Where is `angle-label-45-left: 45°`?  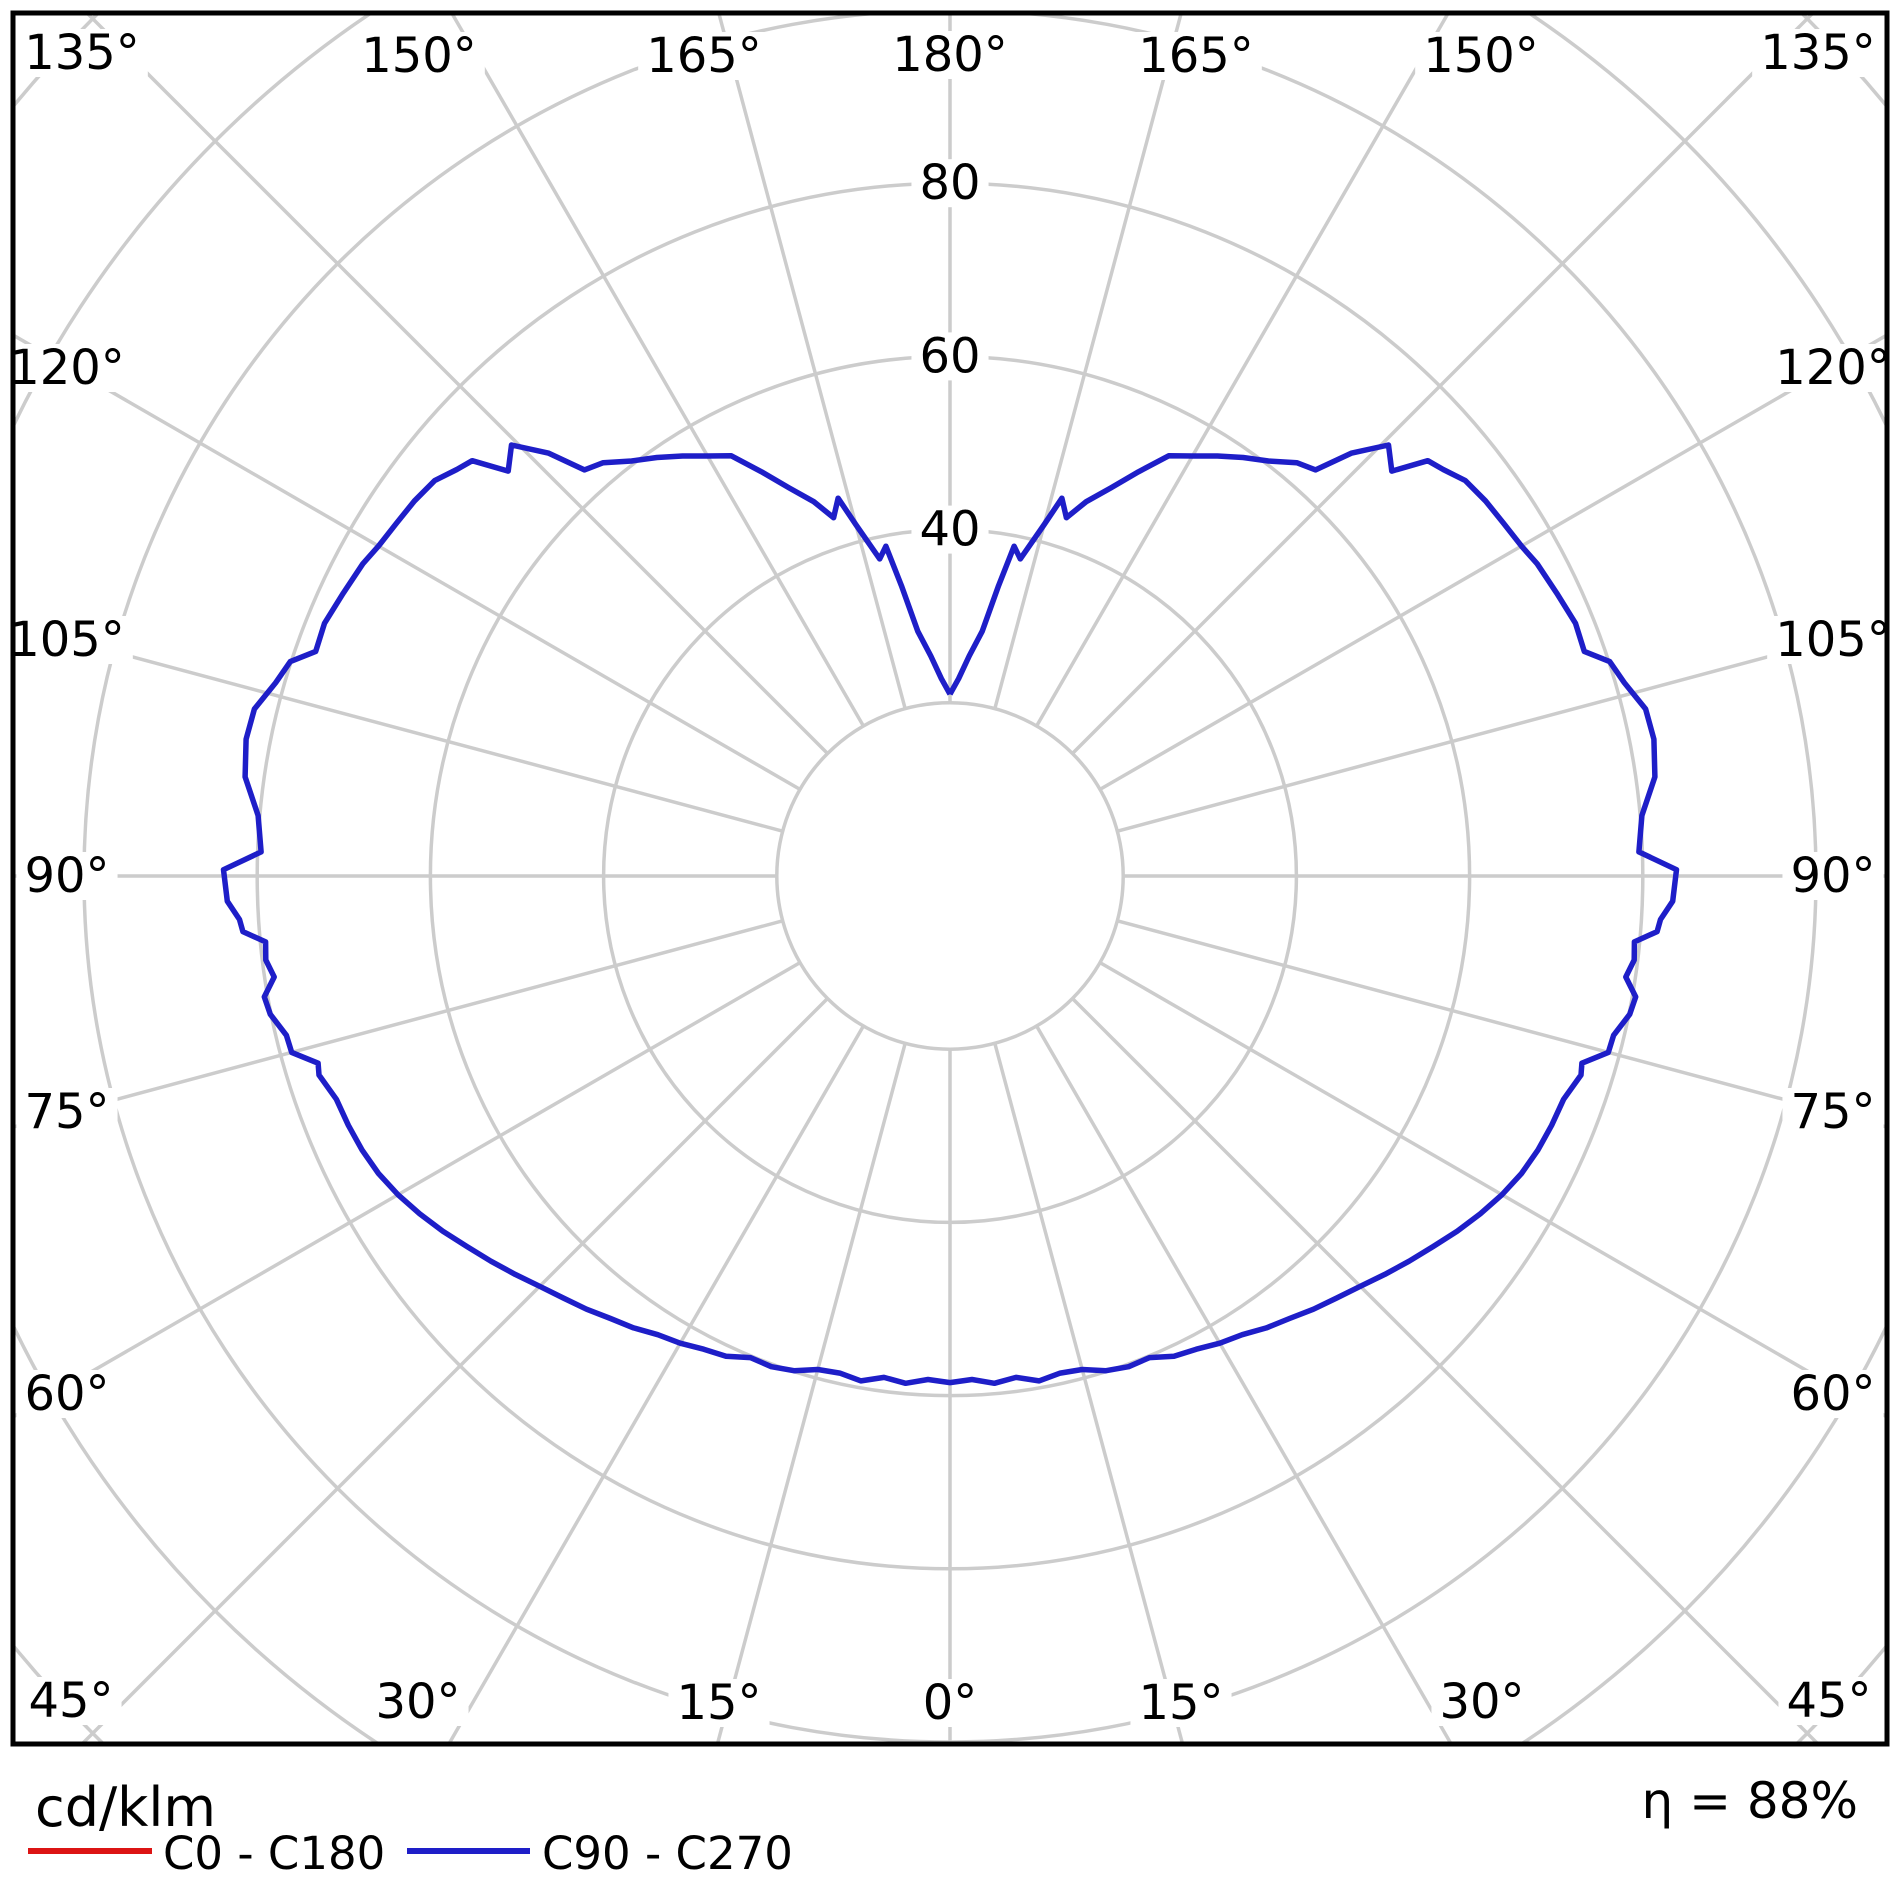 angle-label-45-left: 45° is located at coordinates (70, 1701).